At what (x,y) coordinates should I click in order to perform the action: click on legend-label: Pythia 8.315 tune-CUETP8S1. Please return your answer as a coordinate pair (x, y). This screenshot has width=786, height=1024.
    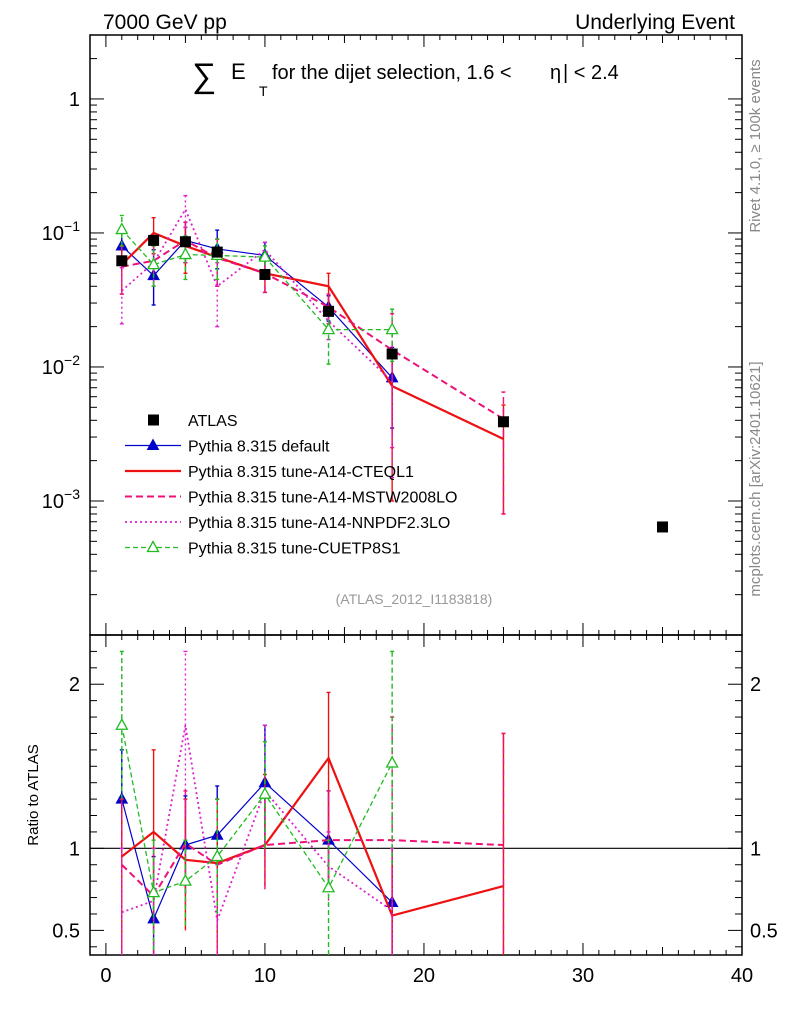
    Looking at the image, I should click on (294, 549).